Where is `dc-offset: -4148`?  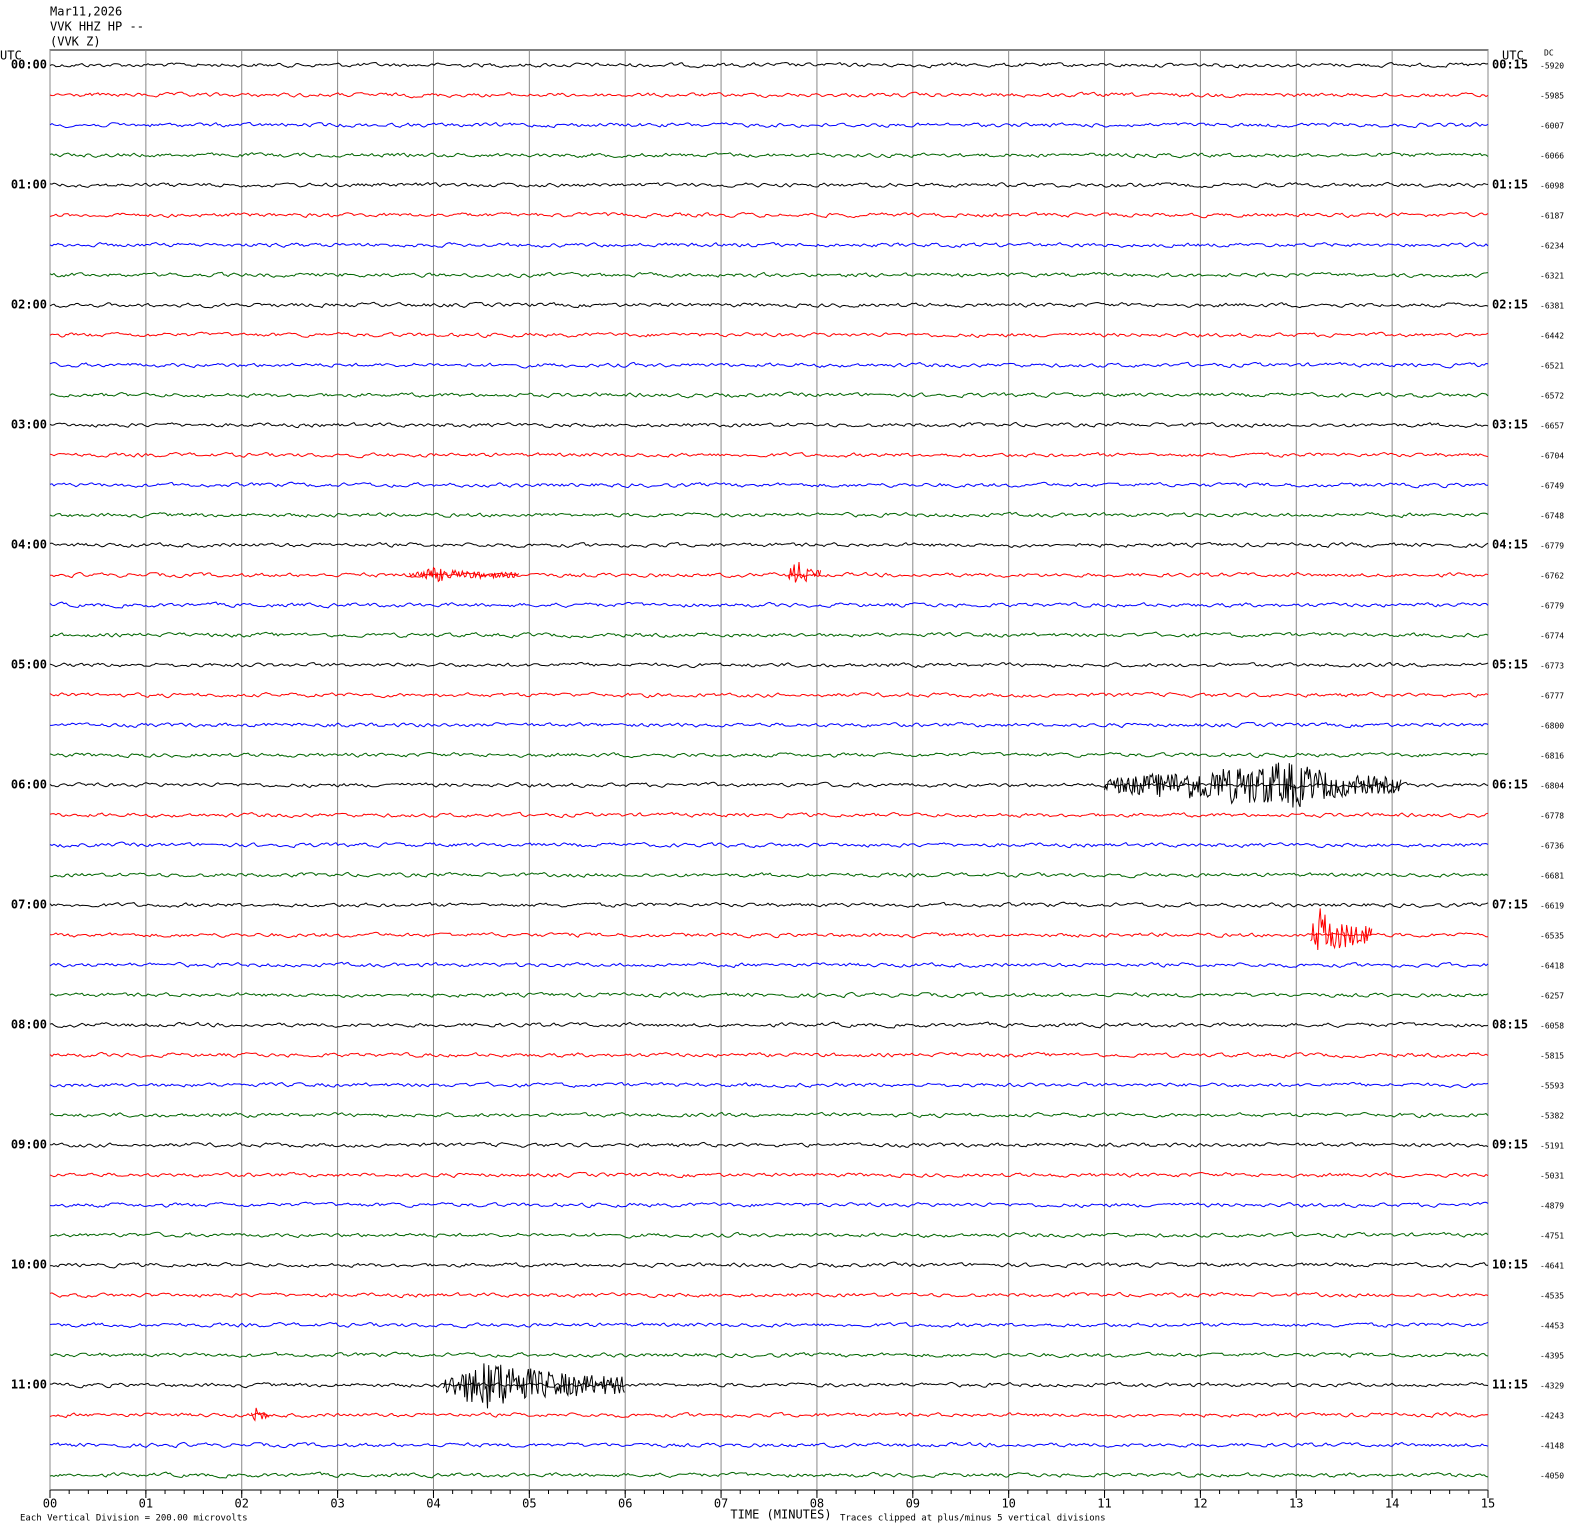 dc-offset: -4148 is located at coordinates (1552, 1446).